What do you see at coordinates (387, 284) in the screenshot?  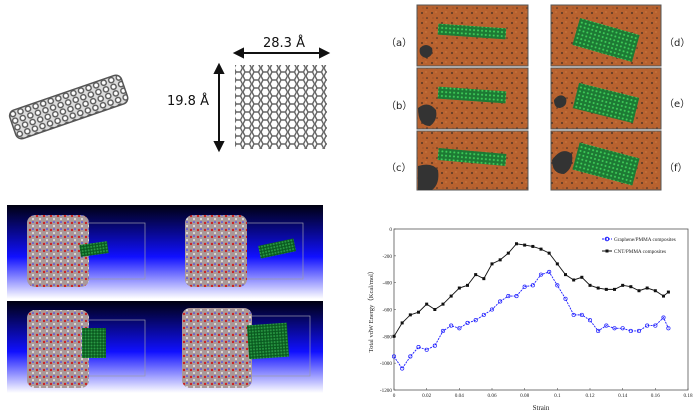 I see `y-tick-label: -400` at bounding box center [387, 284].